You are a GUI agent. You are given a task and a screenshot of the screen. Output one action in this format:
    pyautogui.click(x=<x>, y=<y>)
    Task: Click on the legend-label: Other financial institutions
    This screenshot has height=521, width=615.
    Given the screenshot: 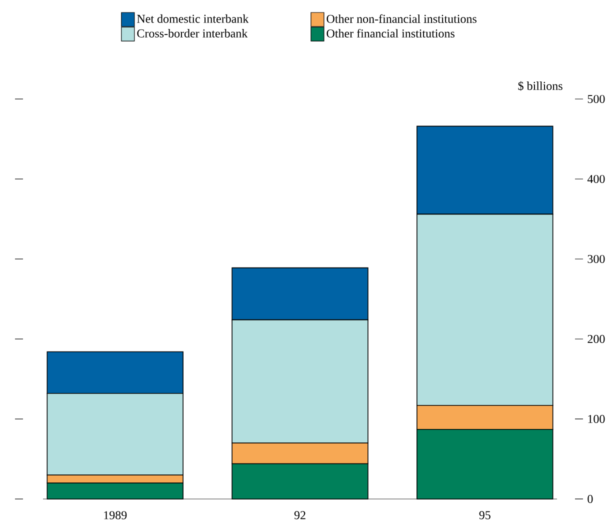 What is the action you would take?
    pyautogui.click(x=390, y=33)
    